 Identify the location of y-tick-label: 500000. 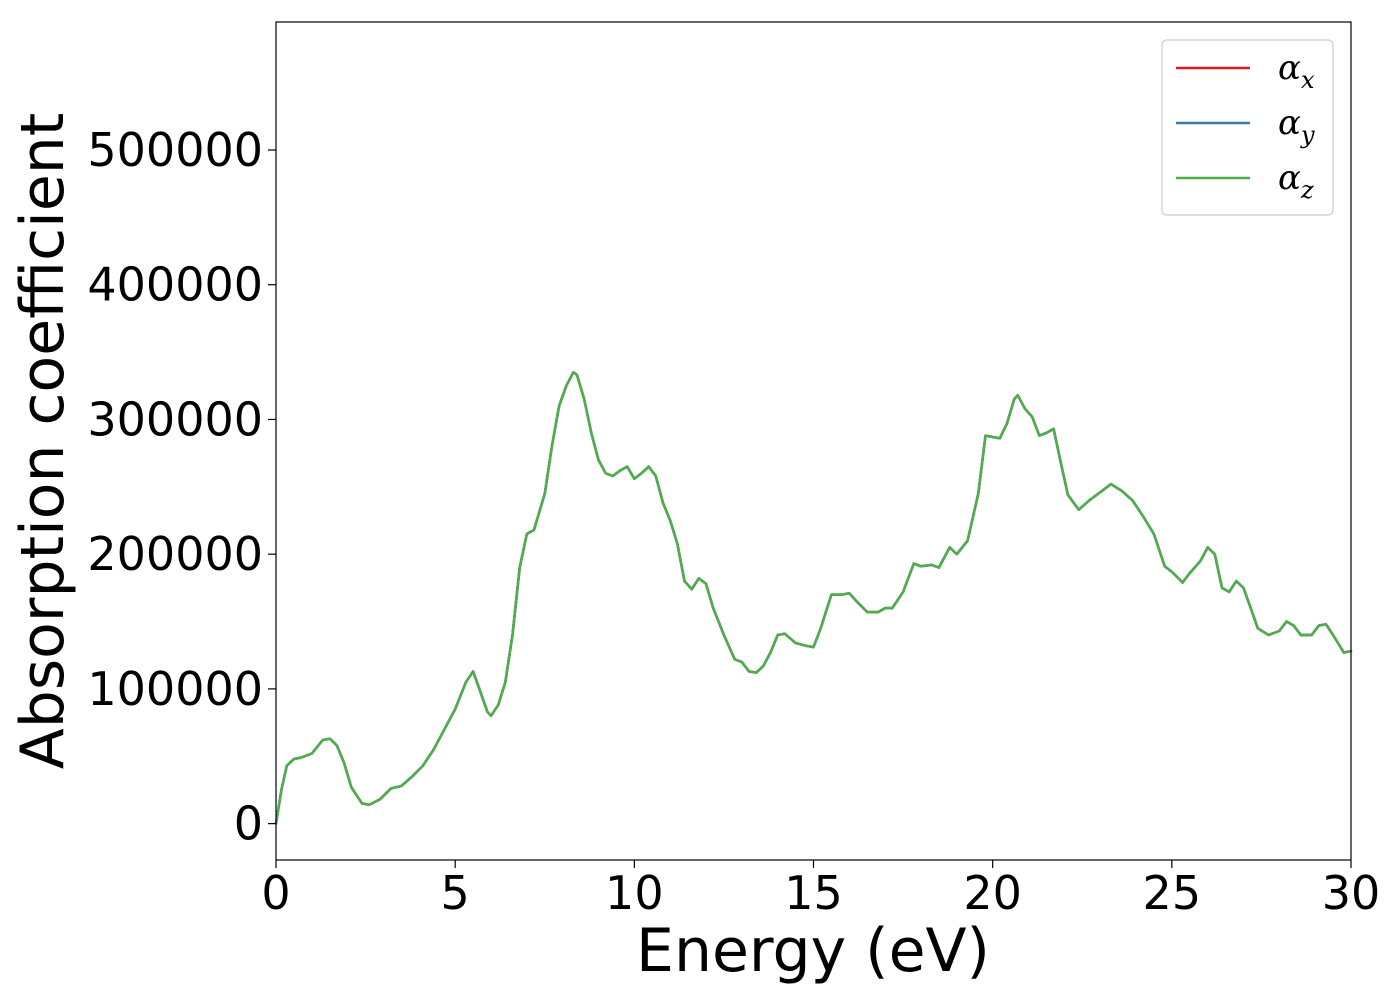
(175, 150).